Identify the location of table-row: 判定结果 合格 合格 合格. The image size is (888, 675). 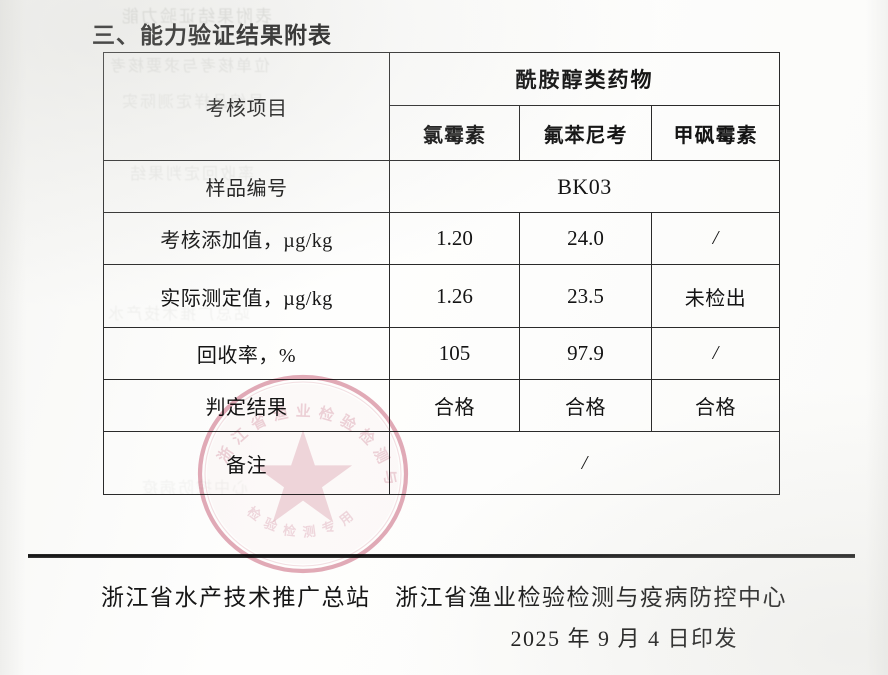
(442, 405).